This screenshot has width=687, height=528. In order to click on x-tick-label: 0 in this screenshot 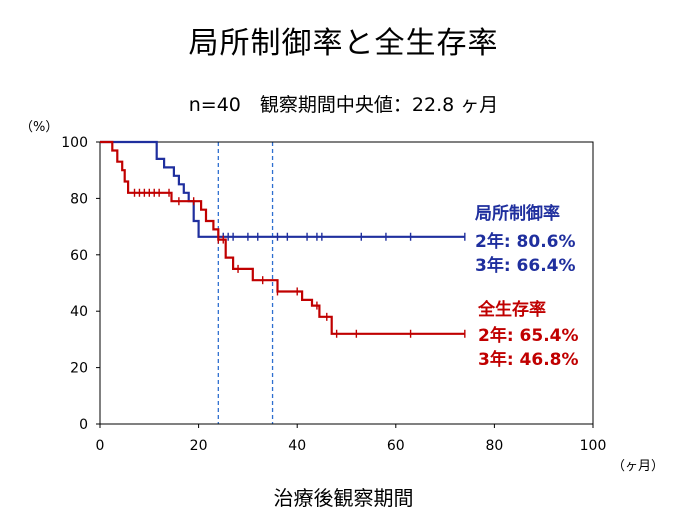, I will do `click(100, 446)`.